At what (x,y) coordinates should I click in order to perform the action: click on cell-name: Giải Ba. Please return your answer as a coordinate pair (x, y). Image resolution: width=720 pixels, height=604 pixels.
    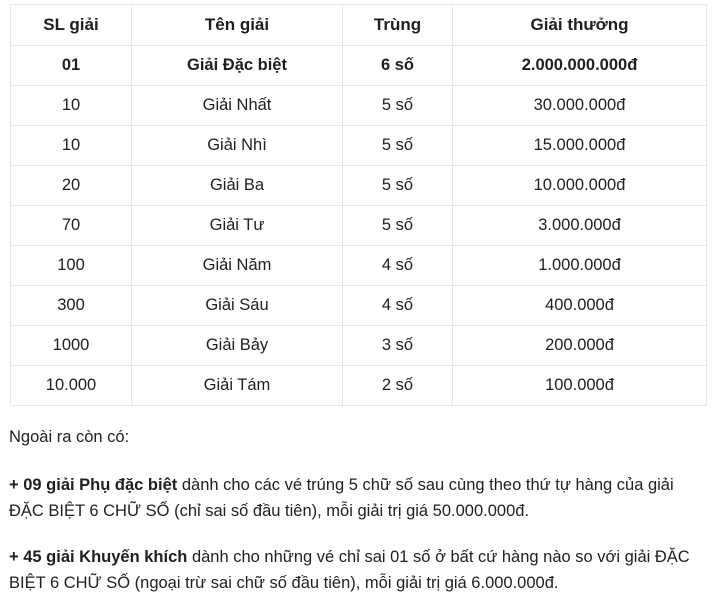
    Looking at the image, I should click on (237, 185).